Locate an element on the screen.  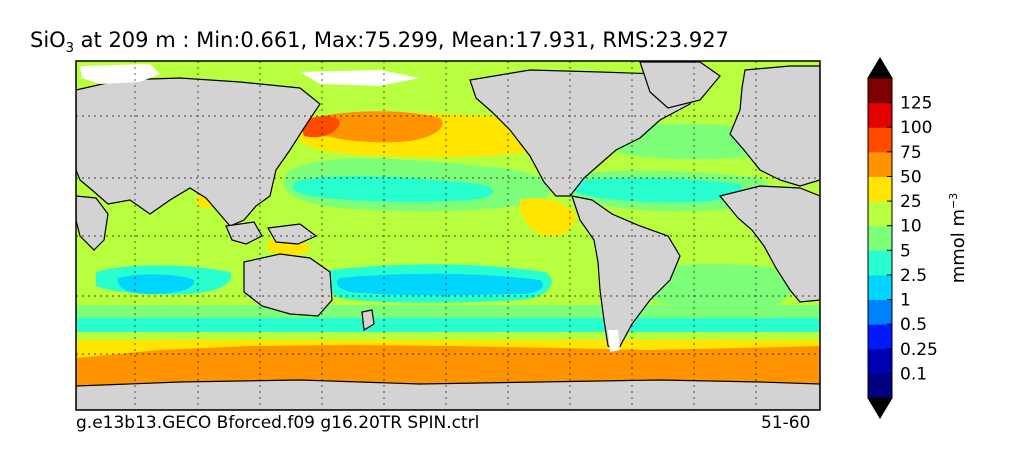
colorbar-tick-label: 1 is located at coordinates (905, 301).